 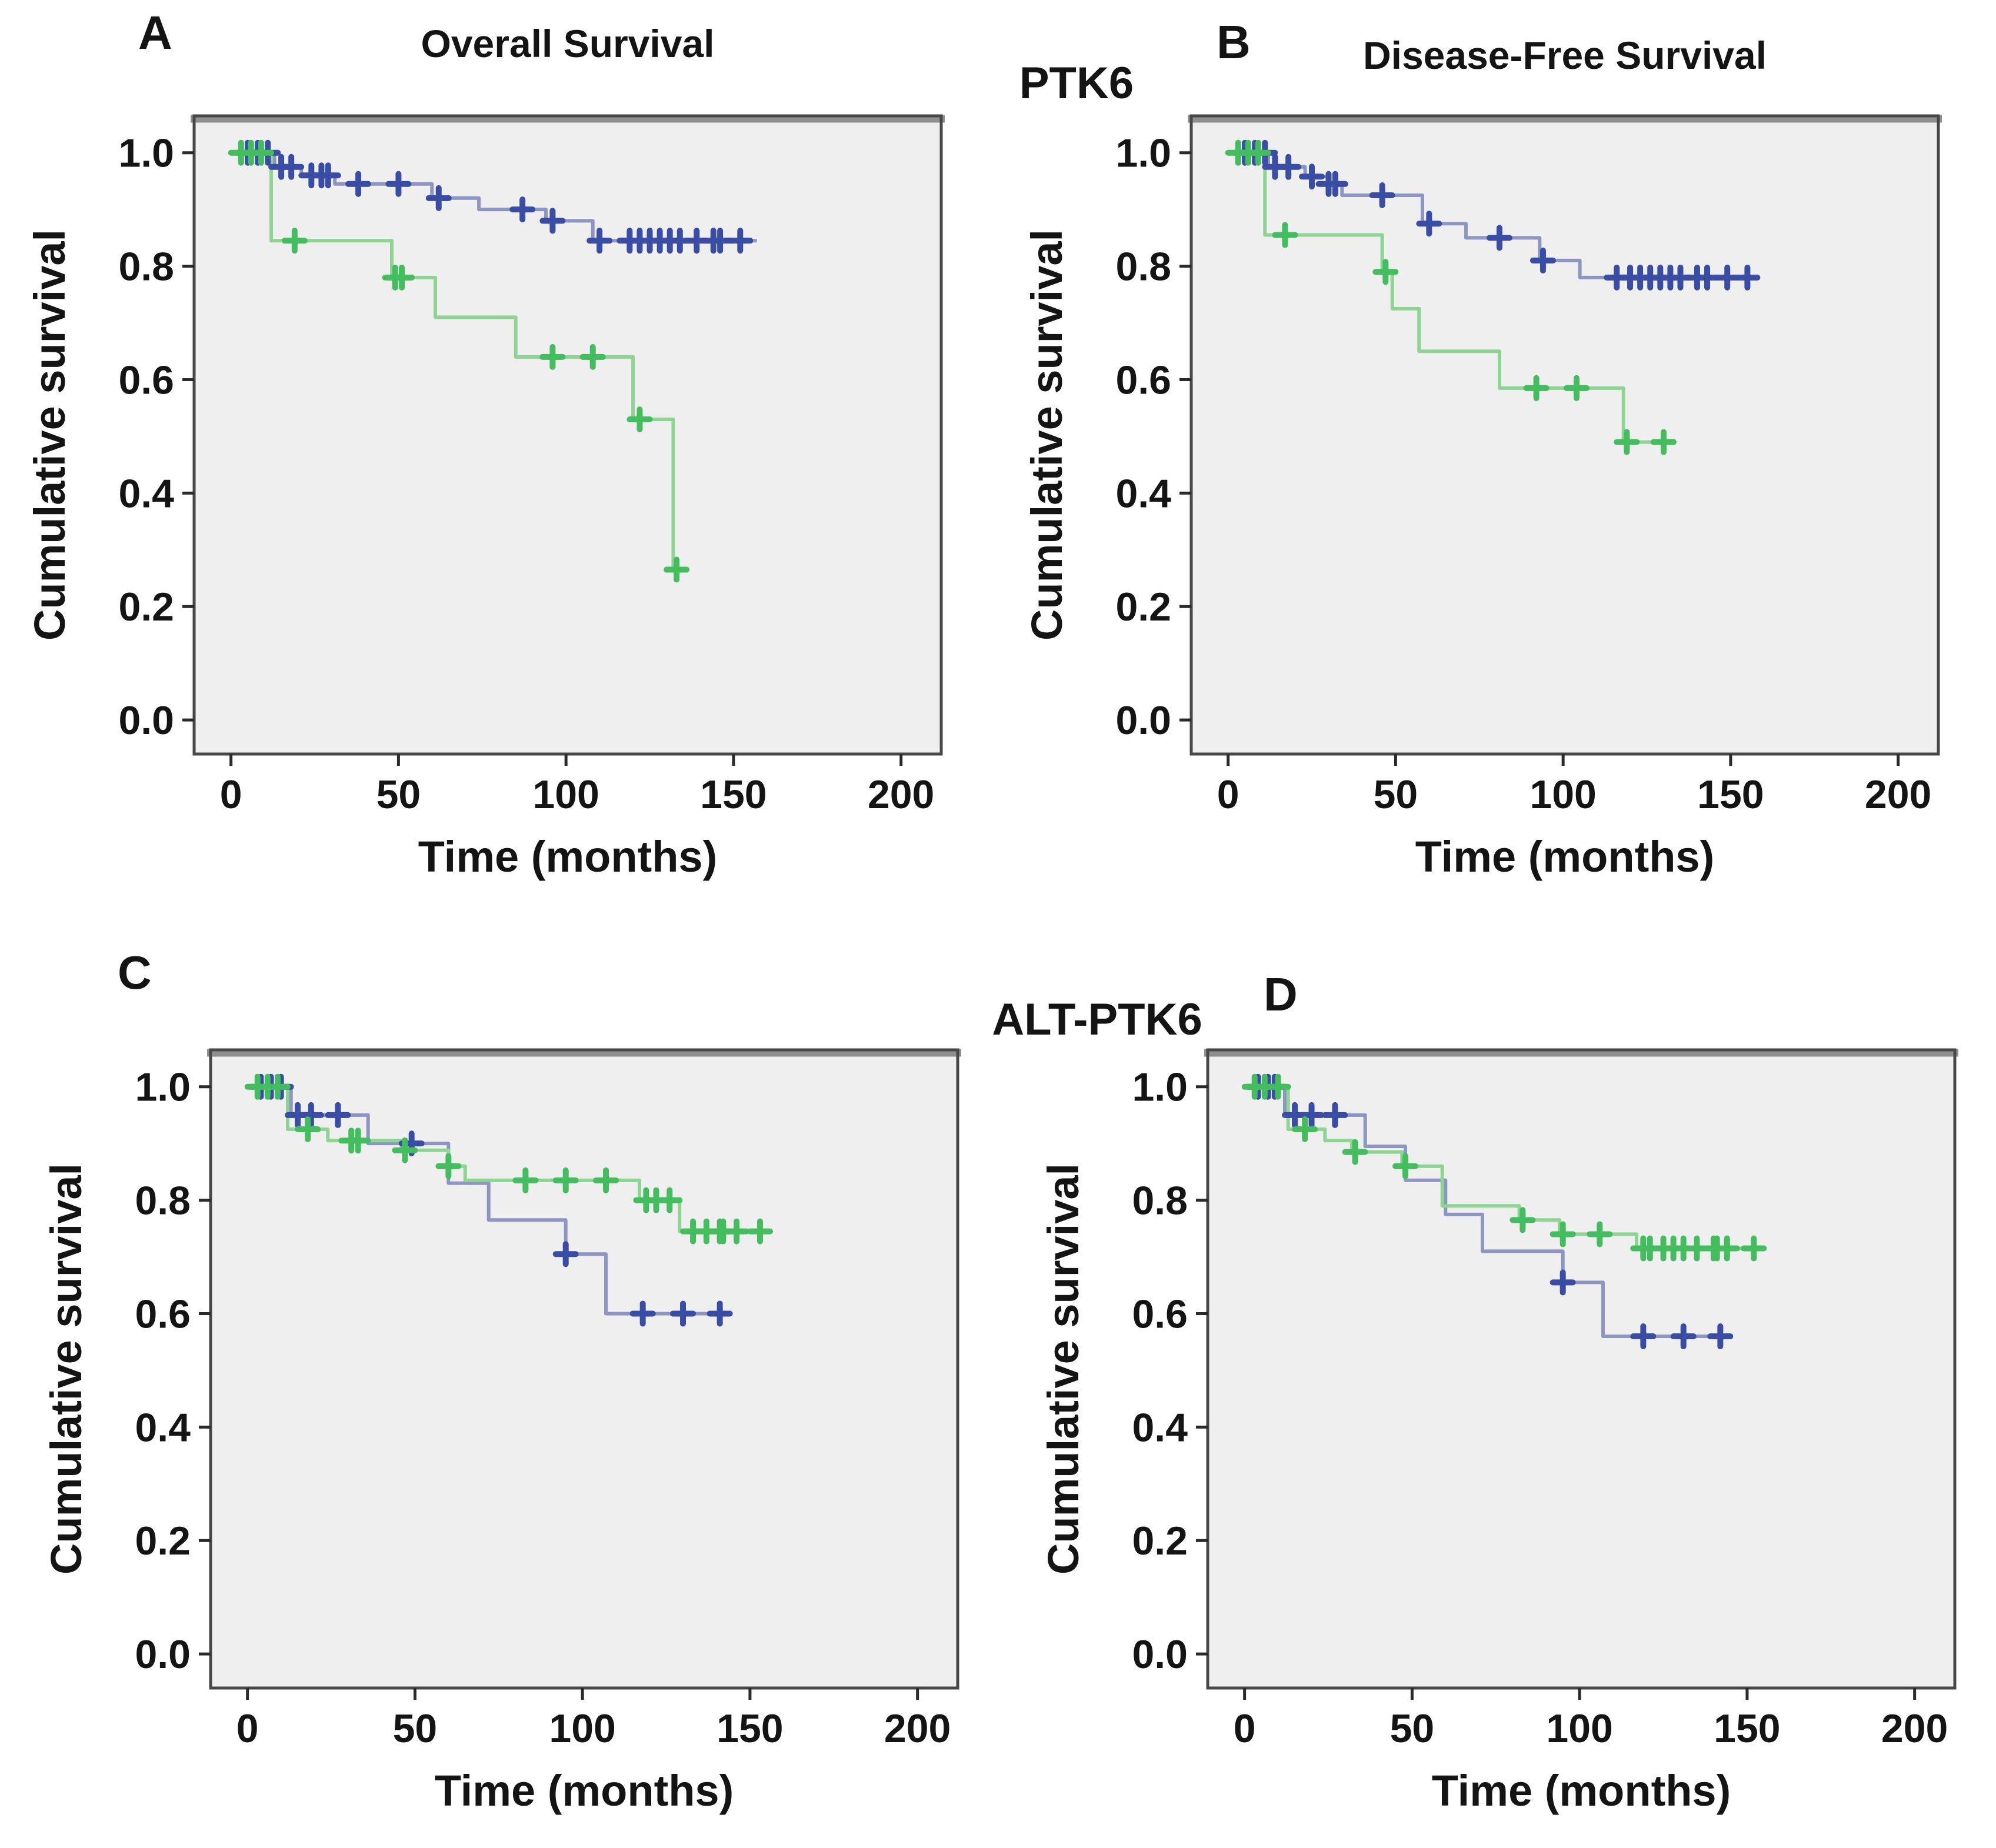 What do you see at coordinates (1076, 83) in the screenshot?
I see `group-title-ptk6: PTK6` at bounding box center [1076, 83].